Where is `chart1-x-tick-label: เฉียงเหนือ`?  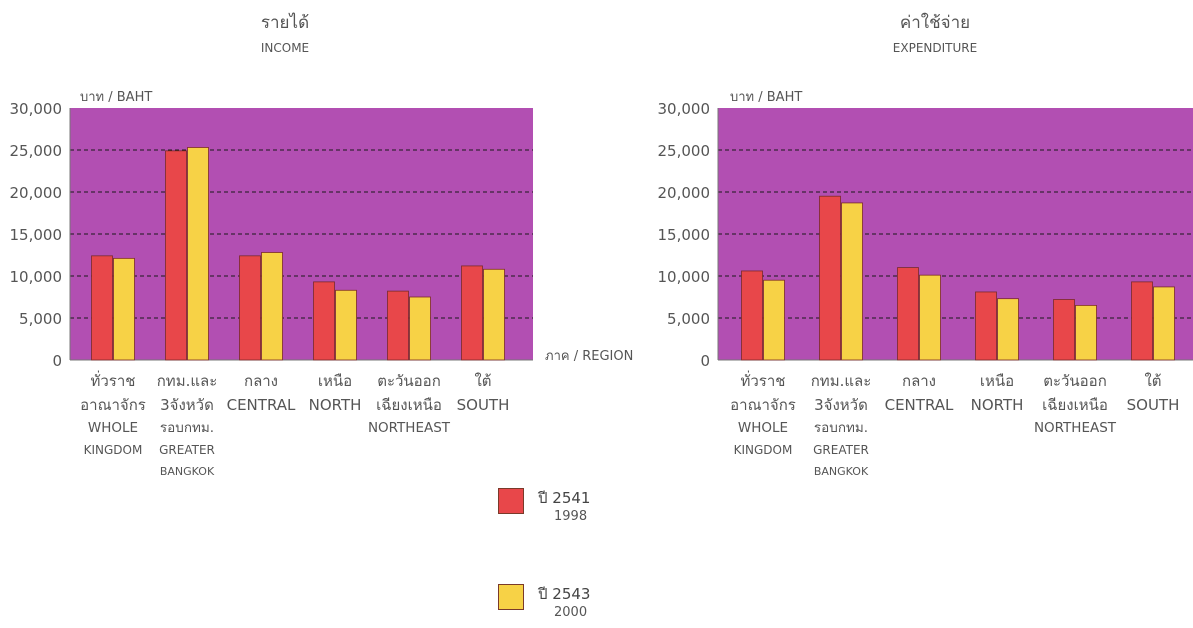
chart1-x-tick-label: เฉียงเหนือ is located at coordinates (409, 405).